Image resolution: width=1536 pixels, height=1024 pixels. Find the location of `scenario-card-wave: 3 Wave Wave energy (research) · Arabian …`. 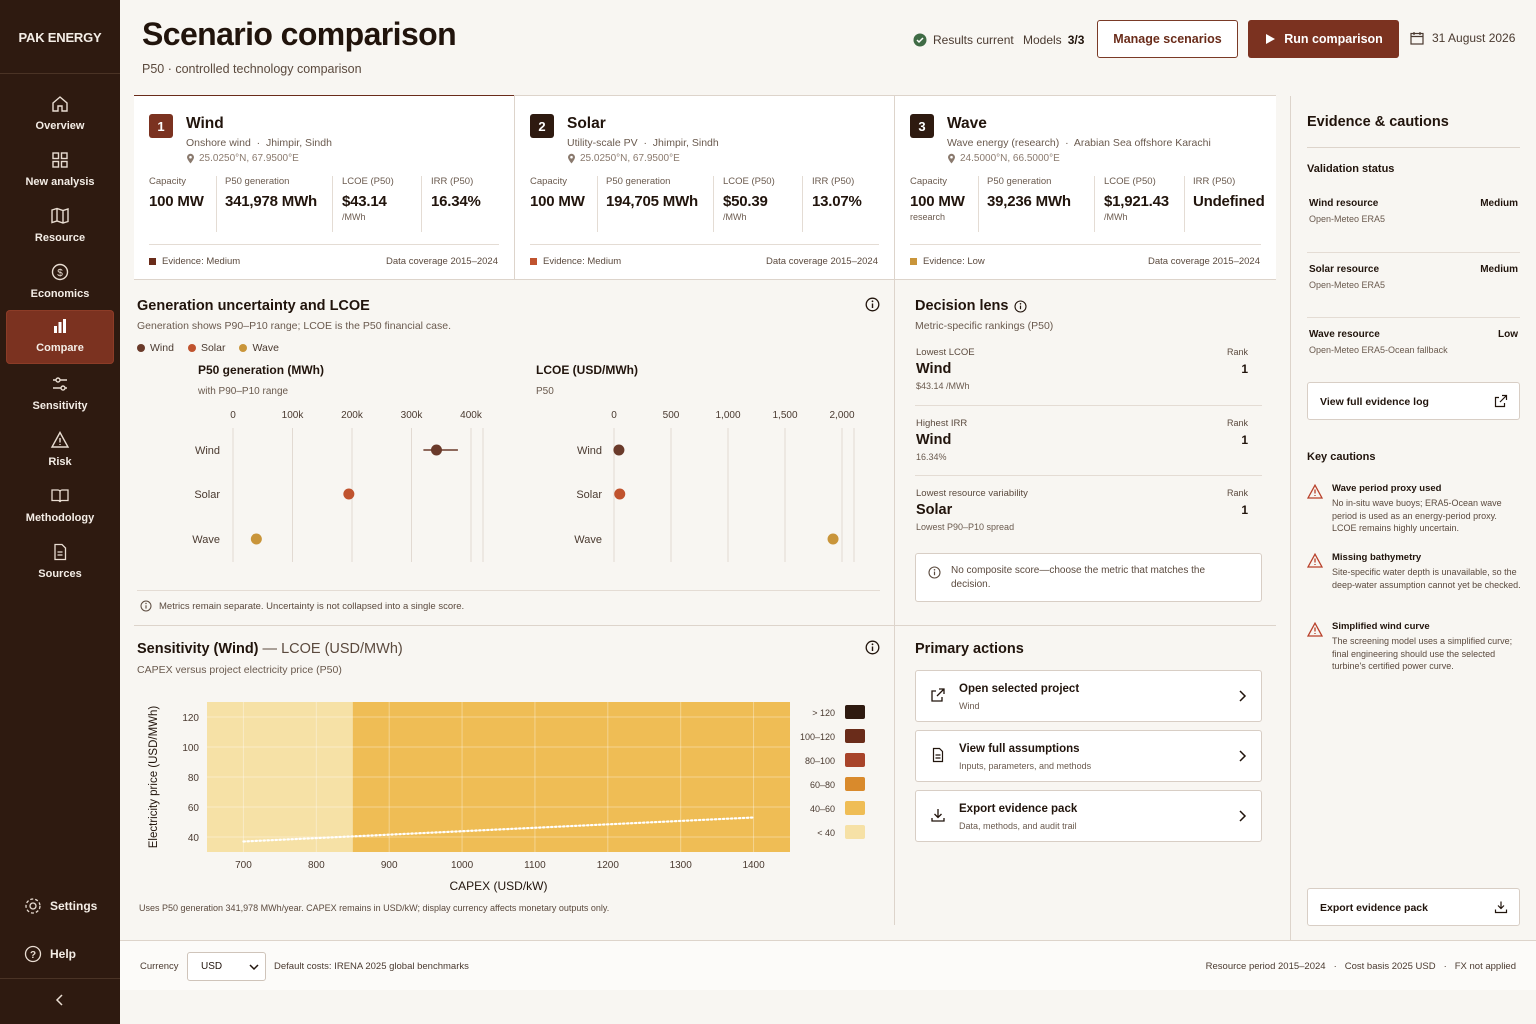

scenario-card-wave: 3 Wave Wave energy (research) · Arabian … is located at coordinates (1085, 187).